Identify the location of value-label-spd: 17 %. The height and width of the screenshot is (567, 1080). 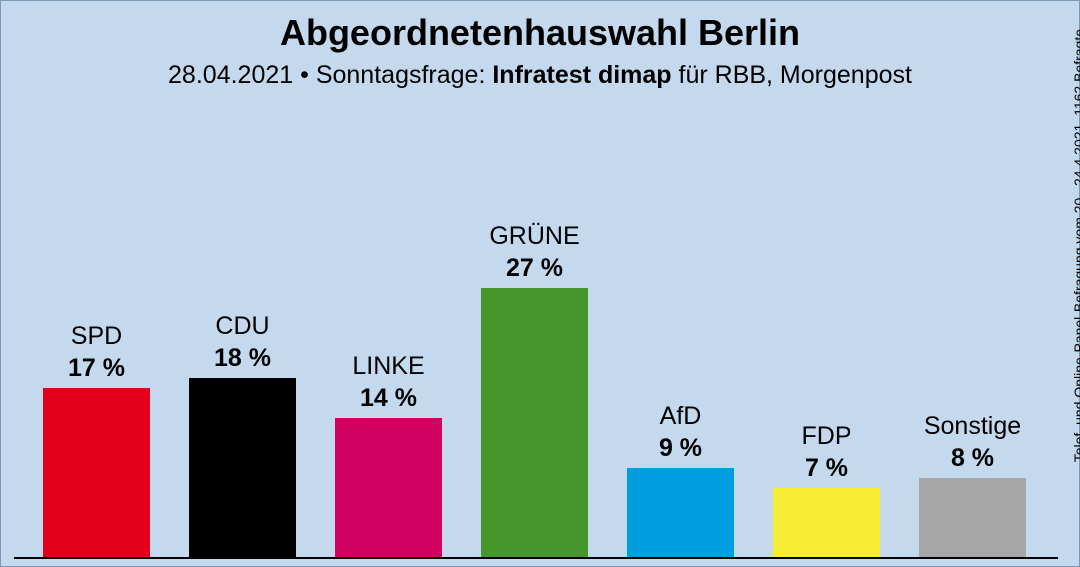
(96, 368).